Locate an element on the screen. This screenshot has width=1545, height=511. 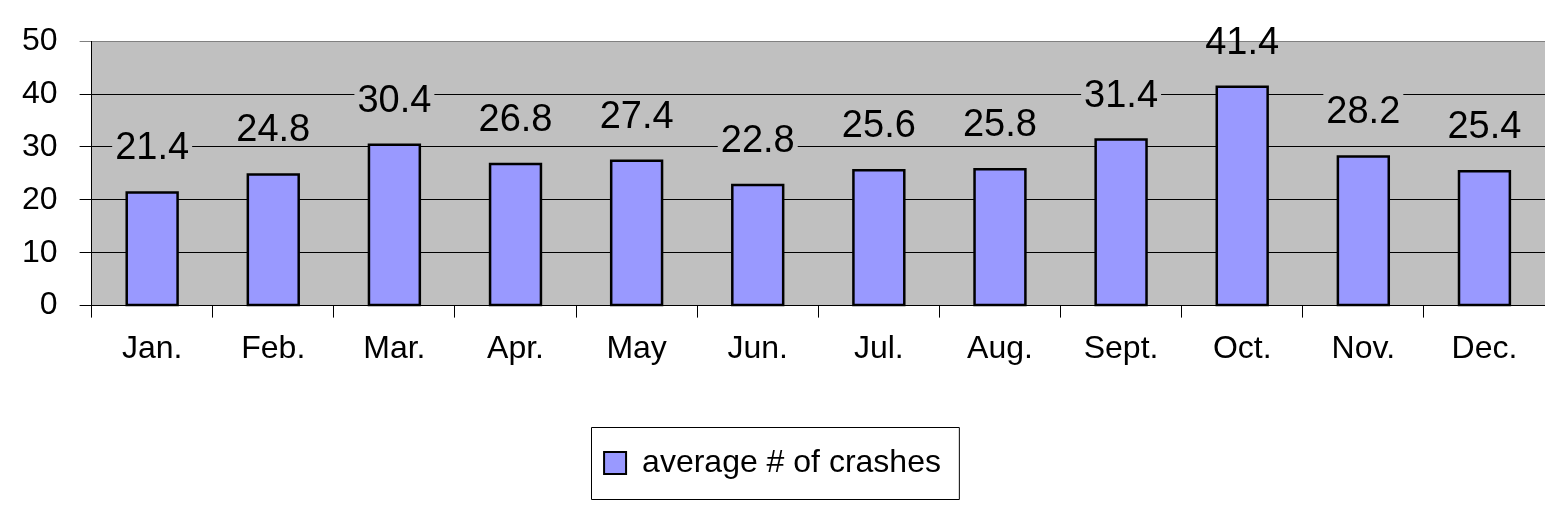
x-tick-label: Dec. is located at coordinates (1484, 346).